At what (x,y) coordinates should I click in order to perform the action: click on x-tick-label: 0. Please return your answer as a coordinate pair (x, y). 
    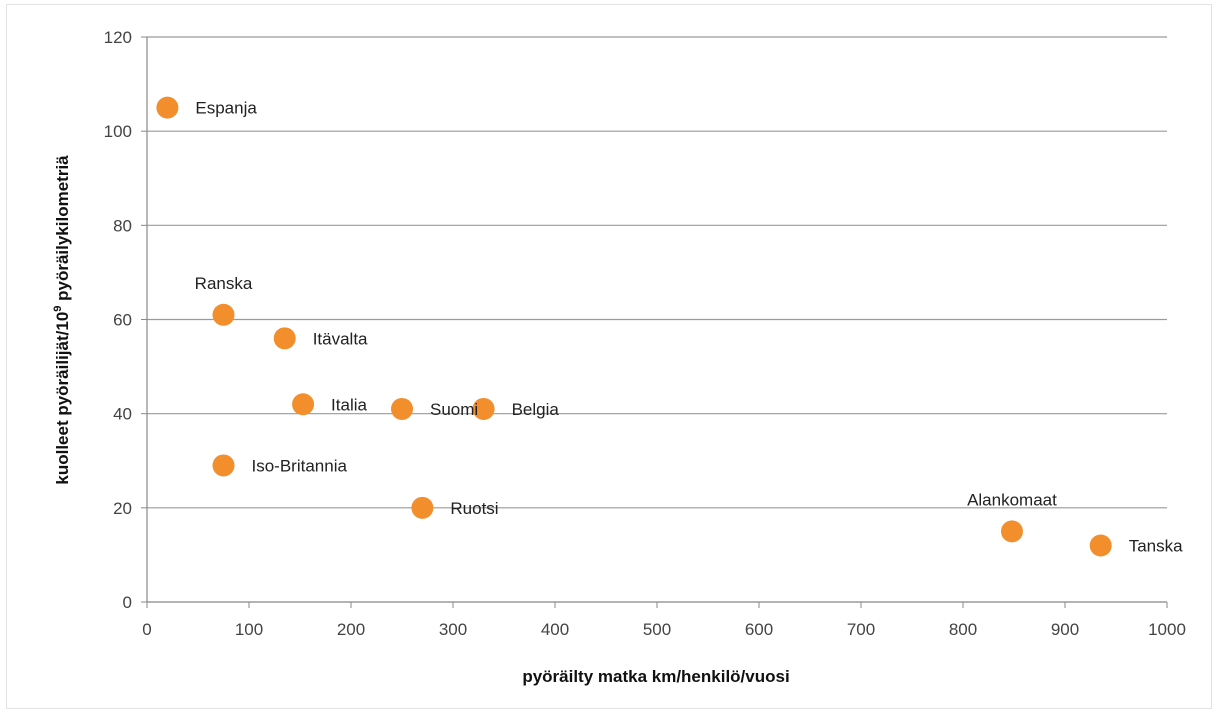
    Looking at the image, I should click on (146, 629).